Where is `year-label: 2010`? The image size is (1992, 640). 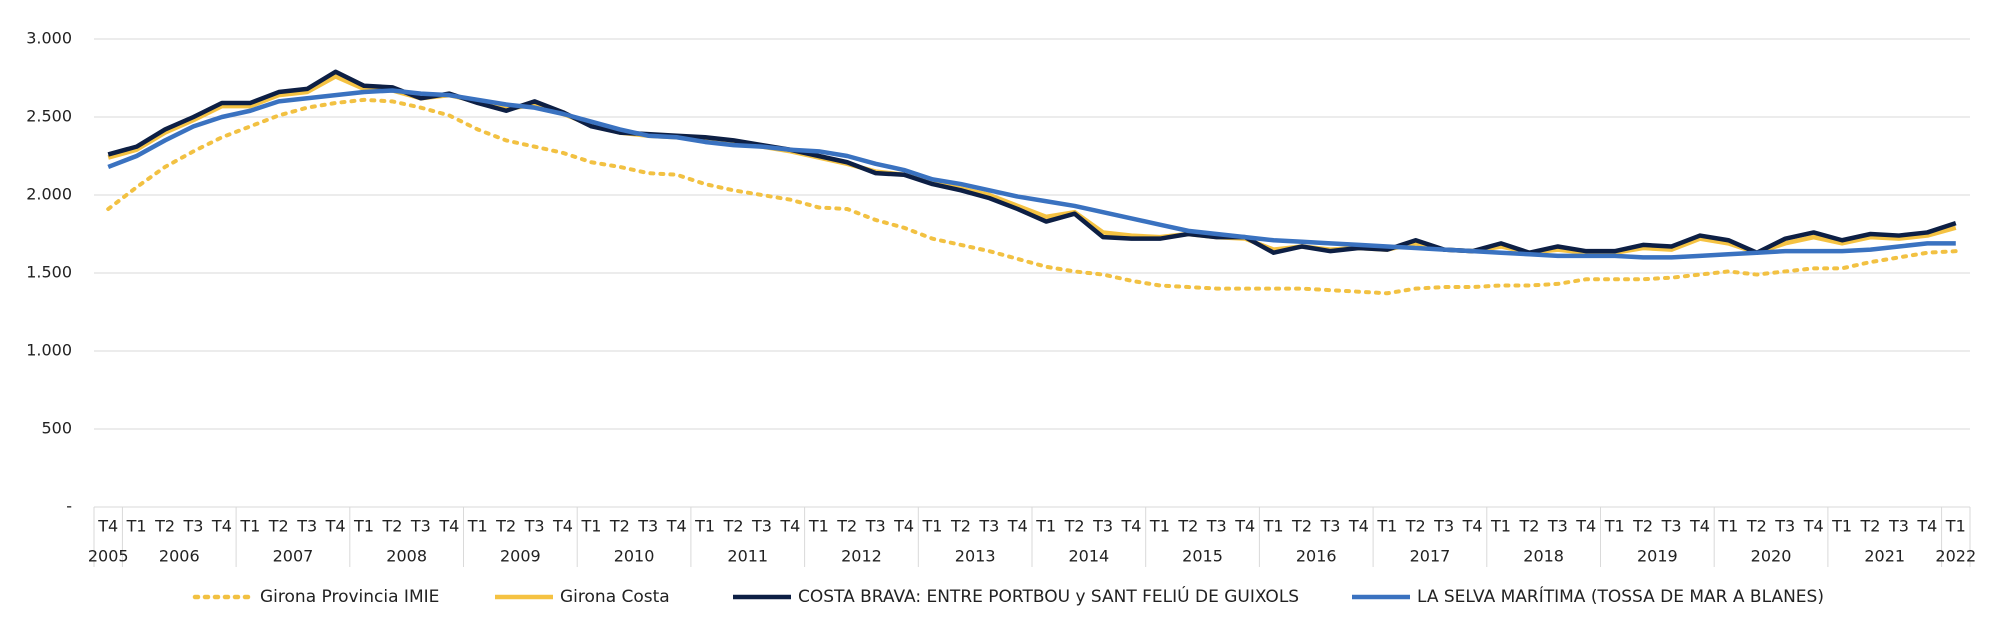 year-label: 2010 is located at coordinates (634, 556).